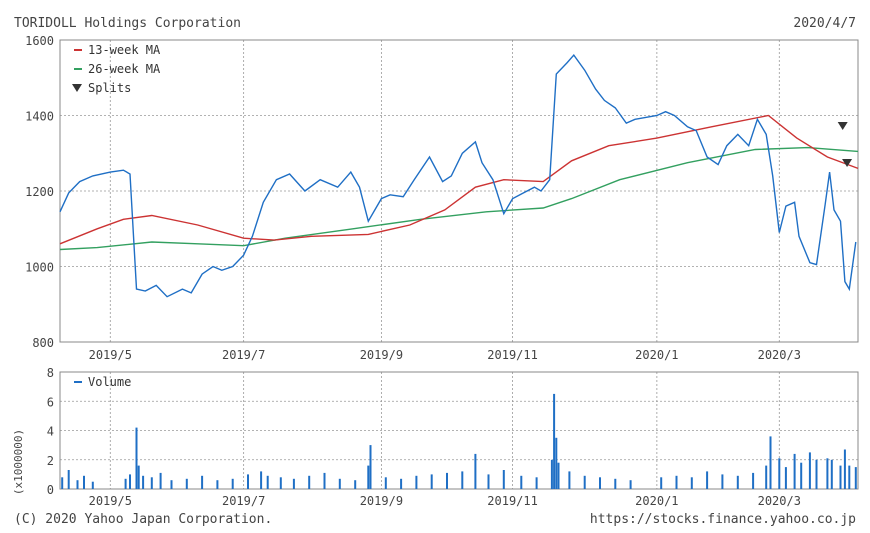  What do you see at coordinates (43, 343) in the screenshot?
I see `price-y-tick-label: 800` at bounding box center [43, 343].